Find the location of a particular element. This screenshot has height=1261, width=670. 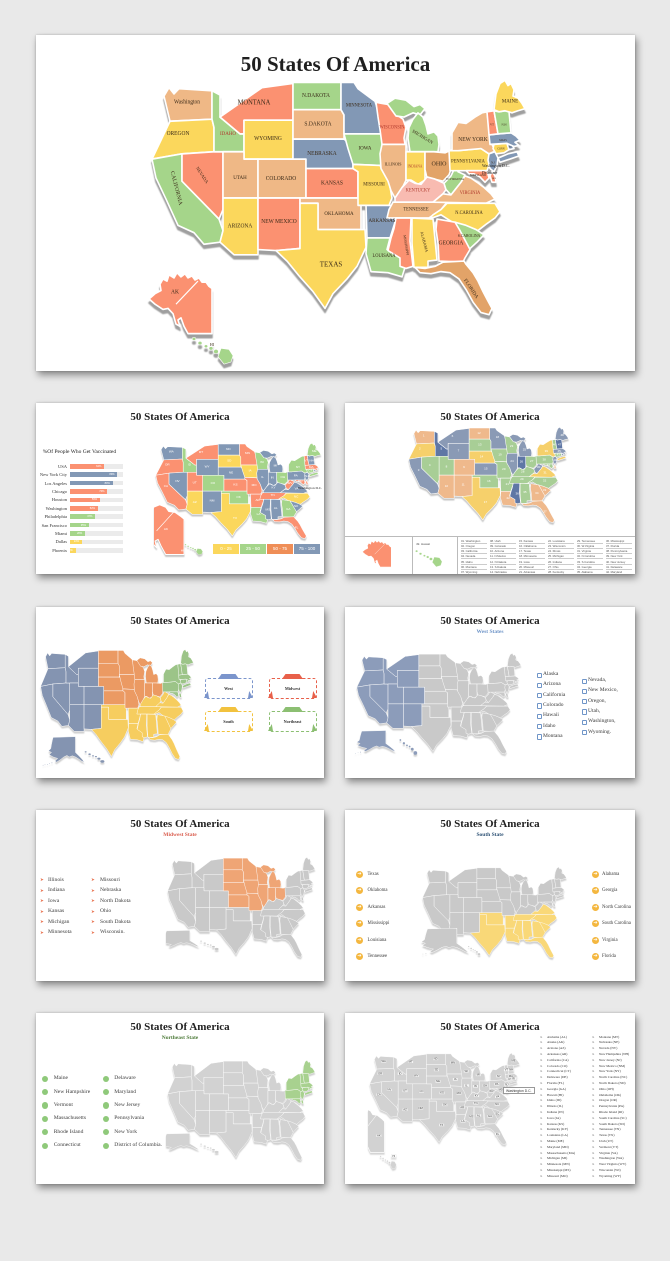

svg-text: N.DAKOTA is located at coordinates (316, 96).